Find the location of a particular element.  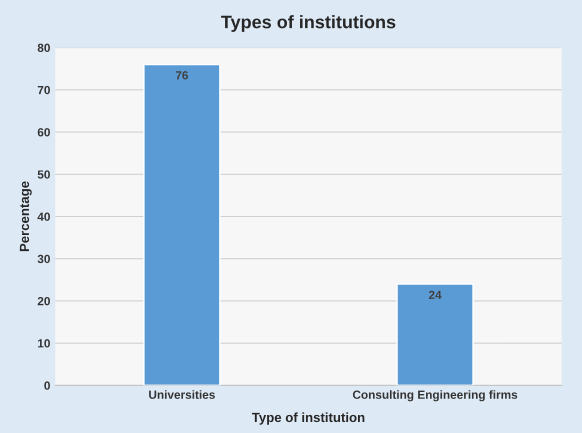

data-label: 76 is located at coordinates (182, 75).